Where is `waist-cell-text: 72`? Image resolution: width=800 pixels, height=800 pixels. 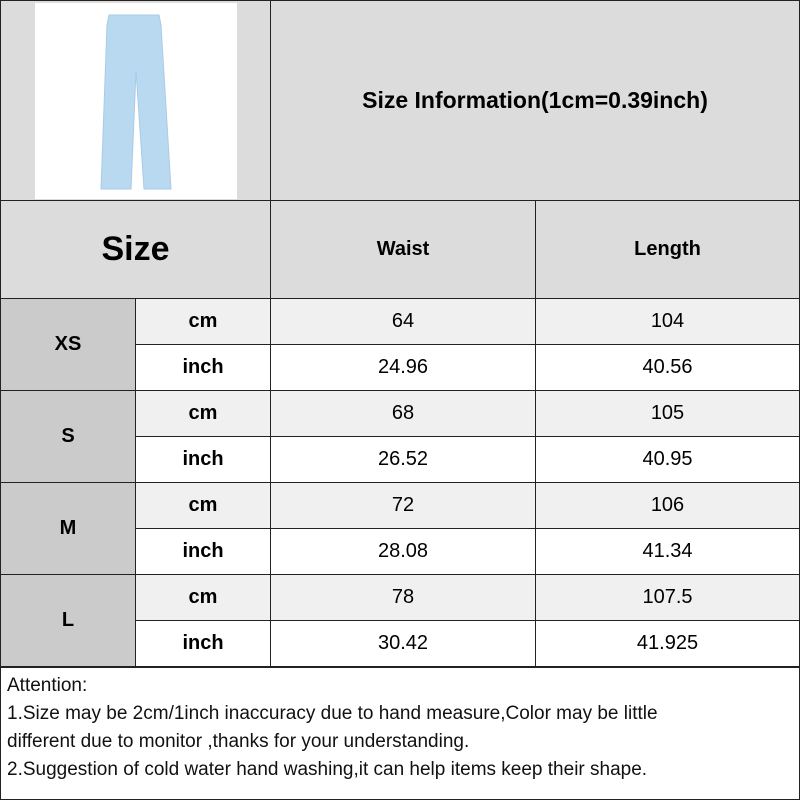
waist-cell-text: 72 is located at coordinates (403, 505).